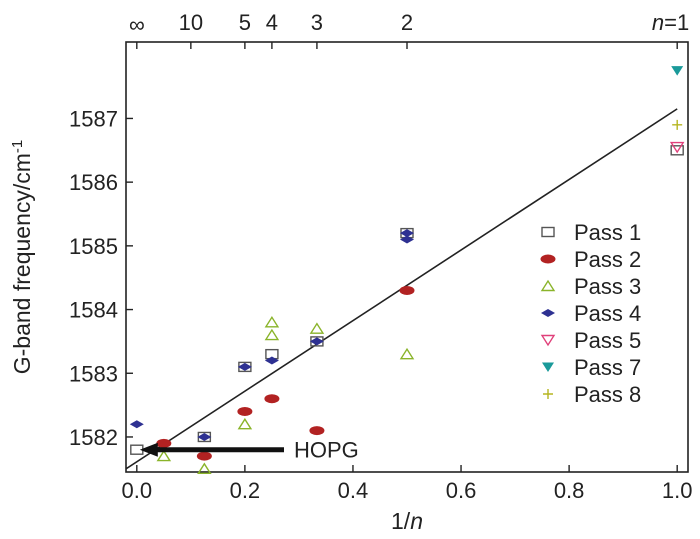  I want to click on x-tick-label: 0.0, so click(137, 490).